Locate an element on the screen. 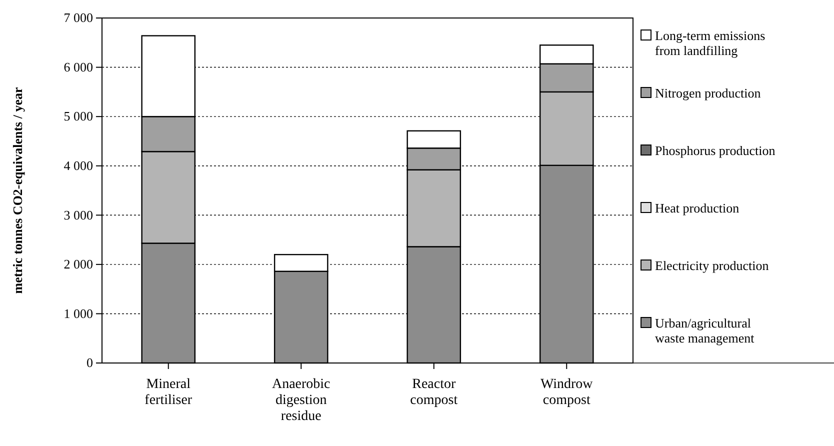 The image size is (834, 446). y-tick-label: 7 000 is located at coordinates (78, 18).